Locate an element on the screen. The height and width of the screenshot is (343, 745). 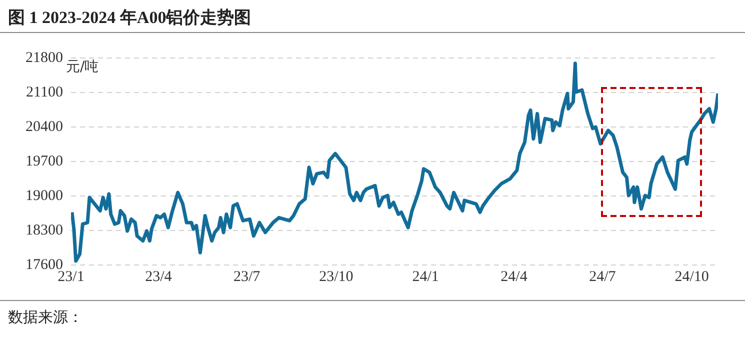
y-tick-label: 21800 is located at coordinates (44, 58).